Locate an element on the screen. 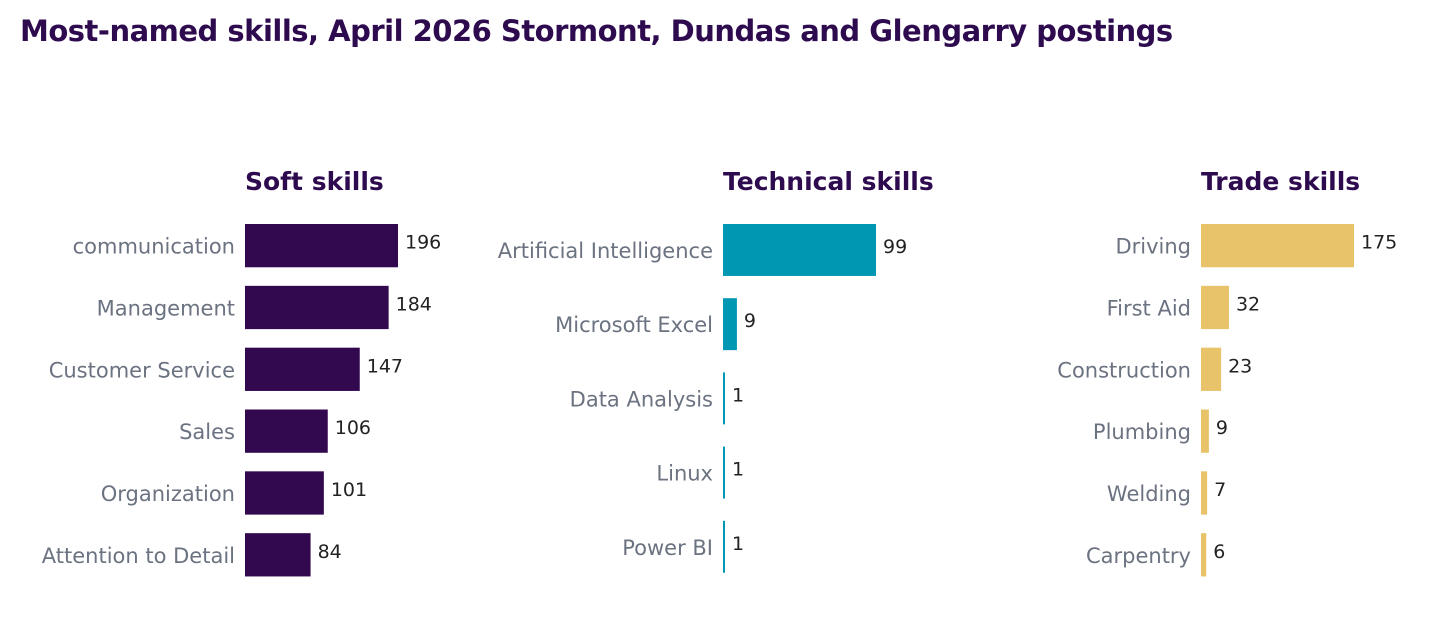  category-label: Linux is located at coordinates (684, 474).